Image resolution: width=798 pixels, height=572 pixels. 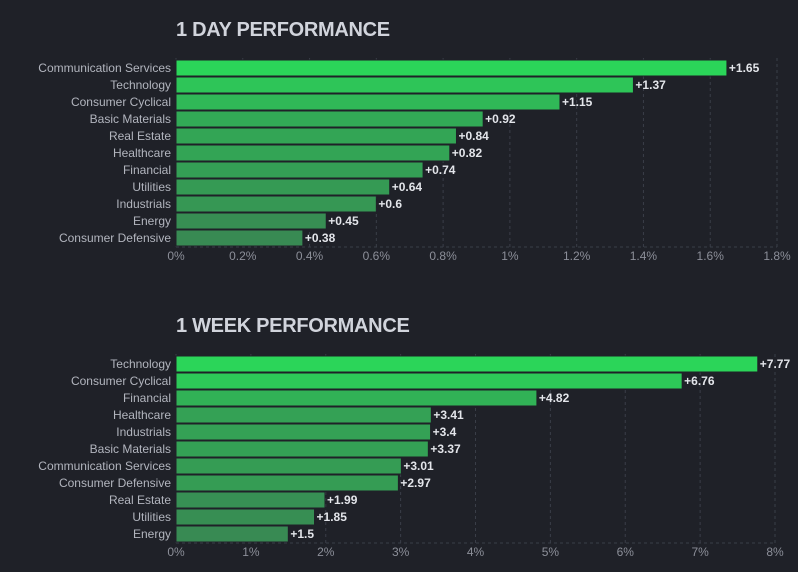 What do you see at coordinates (445, 432) in the screenshot?
I see `value-label: +3.4` at bounding box center [445, 432].